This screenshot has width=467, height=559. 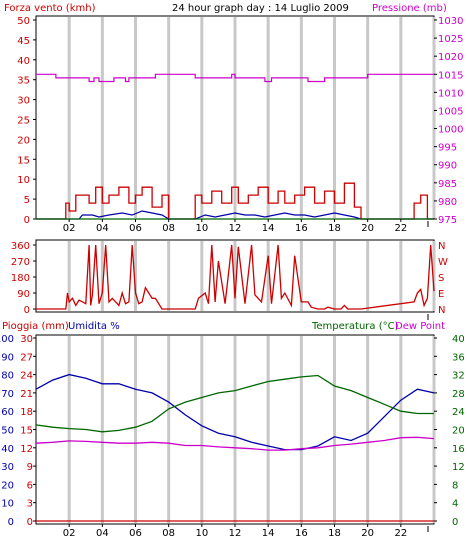 I want to click on wind-y-tick-label: 0, so click(x=27, y=220).